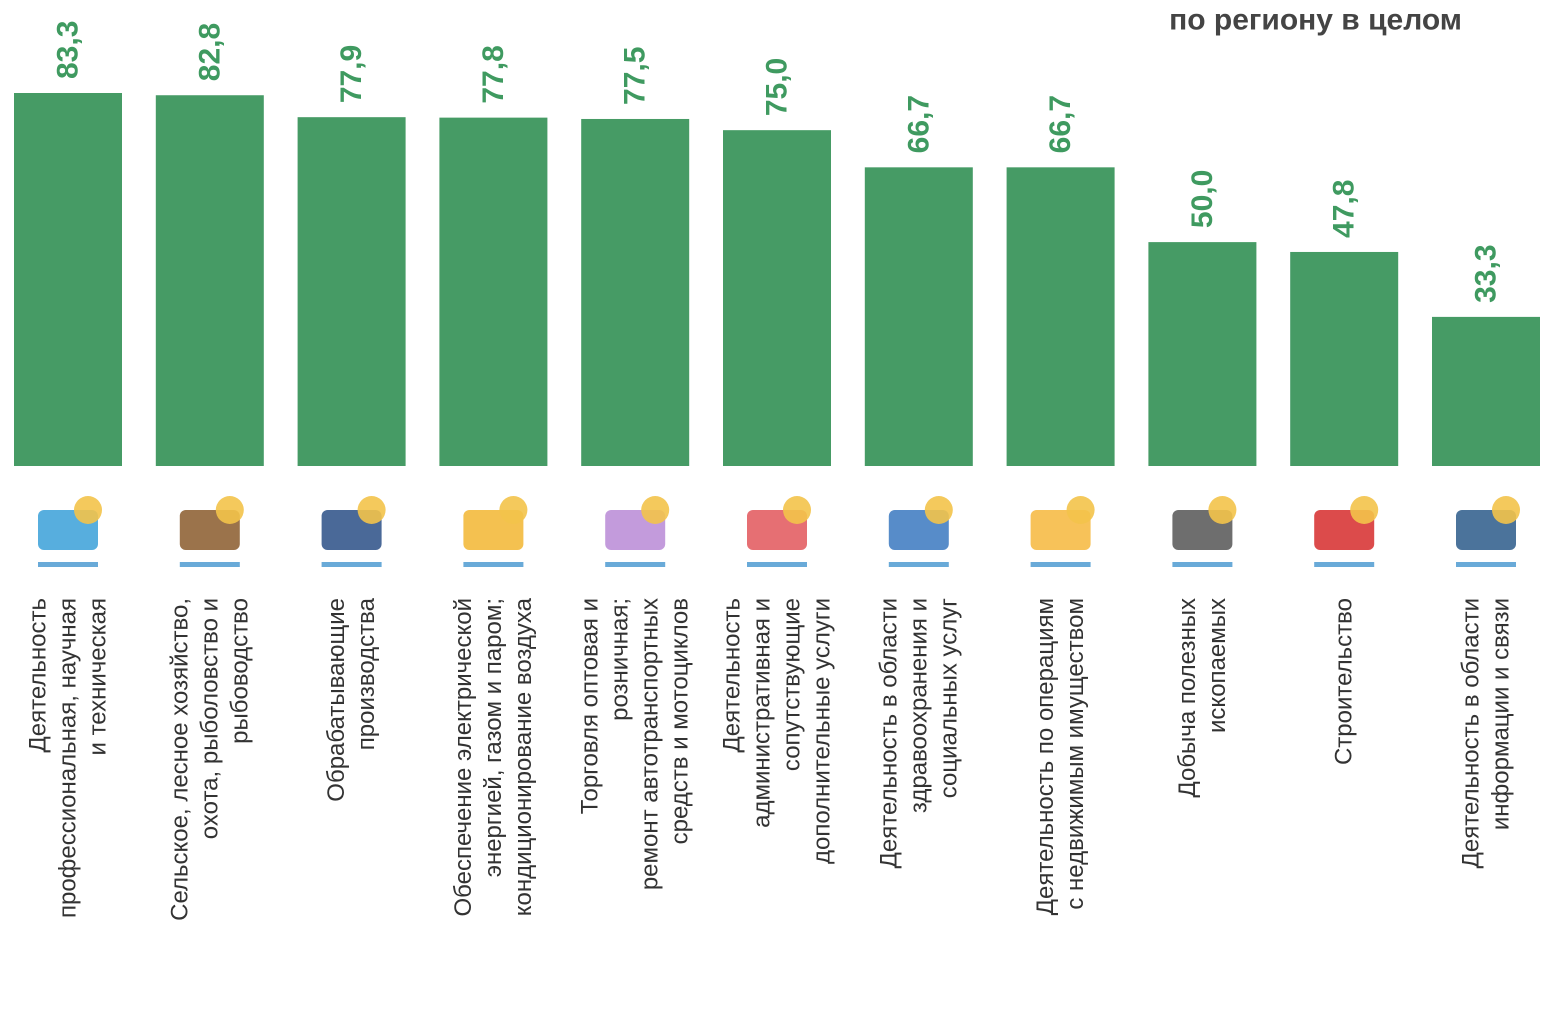 This screenshot has width=1549, height=1029. I want to click on value-label: 77,8, so click(493, 74).